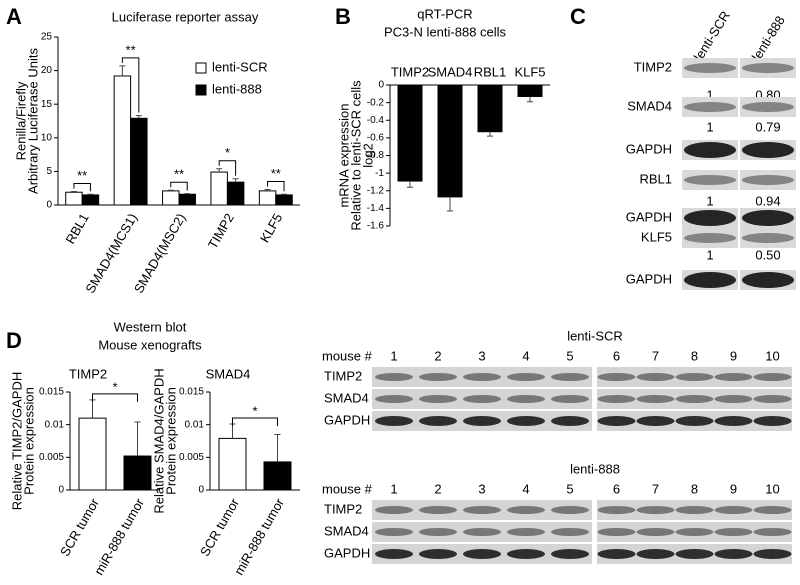 Image resolution: width=800 pixels, height=585 pixels. I want to click on y-tick-label: 15, so click(47, 104).